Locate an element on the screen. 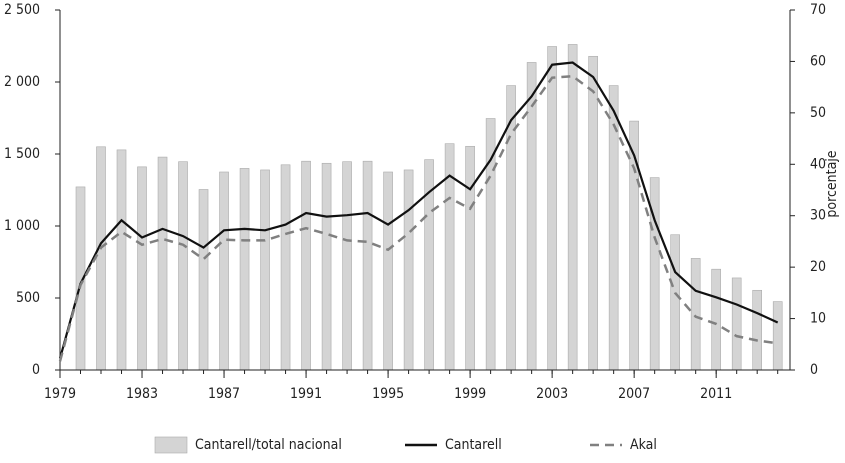 Image resolution: width=845 pixels, height=463 pixels. x-tick-label: 1979 is located at coordinates (60, 394).